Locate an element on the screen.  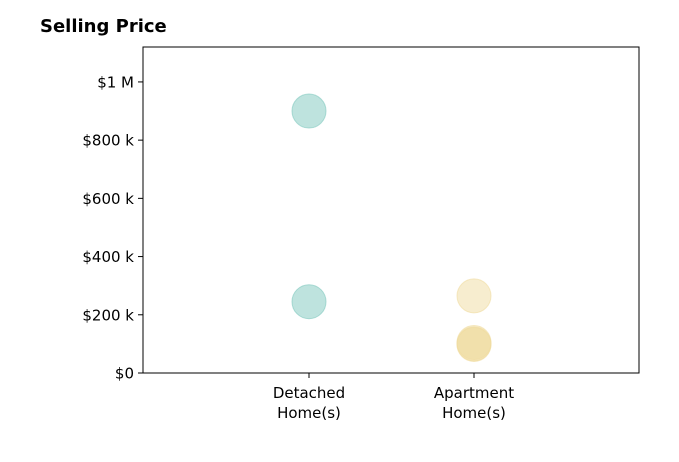
x-tick-label: Detached Home(s) is located at coordinates (309, 403).